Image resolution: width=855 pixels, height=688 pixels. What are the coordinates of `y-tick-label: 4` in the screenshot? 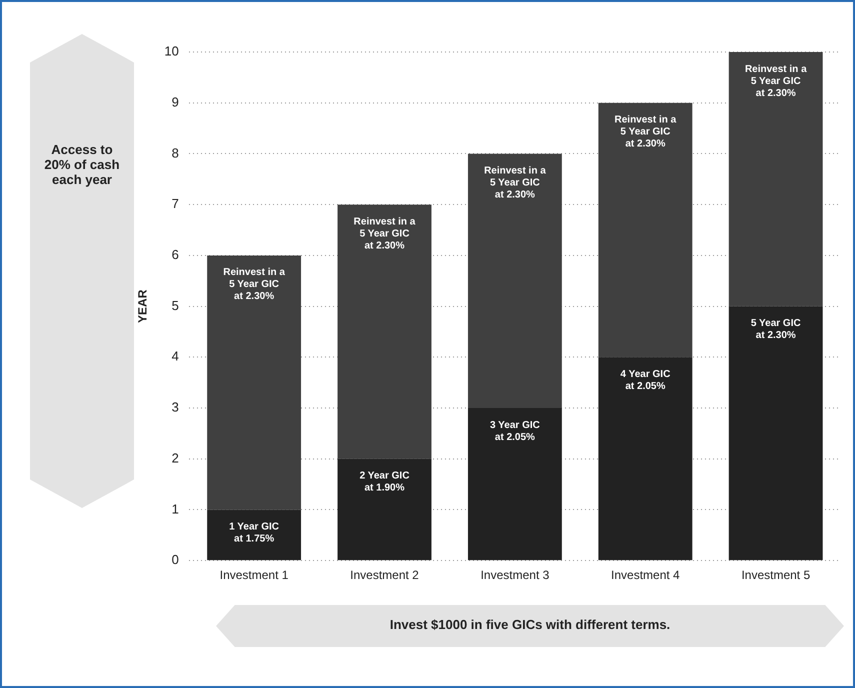 It's located at (175, 356).